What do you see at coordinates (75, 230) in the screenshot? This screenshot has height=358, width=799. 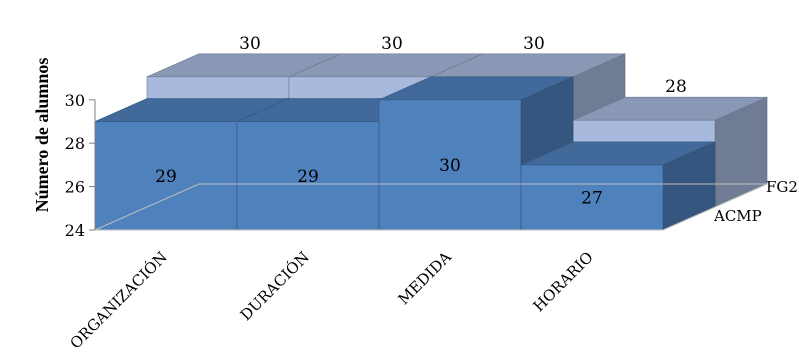 I see `y-tick-label: 24` at bounding box center [75, 230].